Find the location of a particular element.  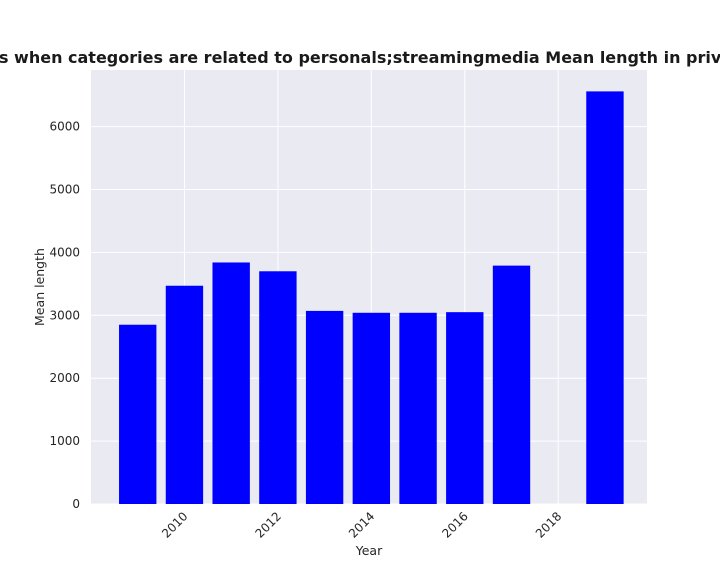

y-tick-label: 4000 is located at coordinates (64, 252).